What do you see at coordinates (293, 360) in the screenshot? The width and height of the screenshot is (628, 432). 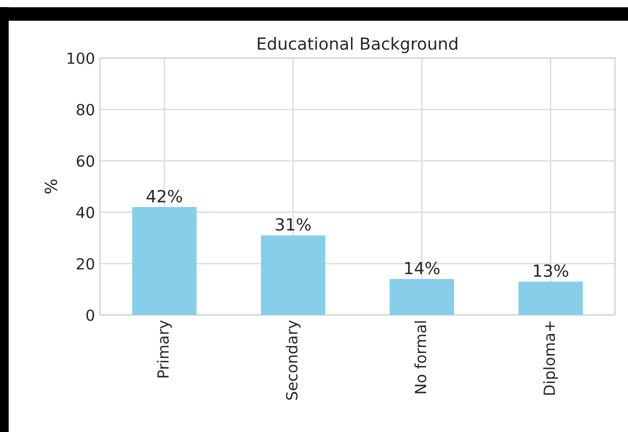 I see `x-tick-label: Secondary` at bounding box center [293, 360].